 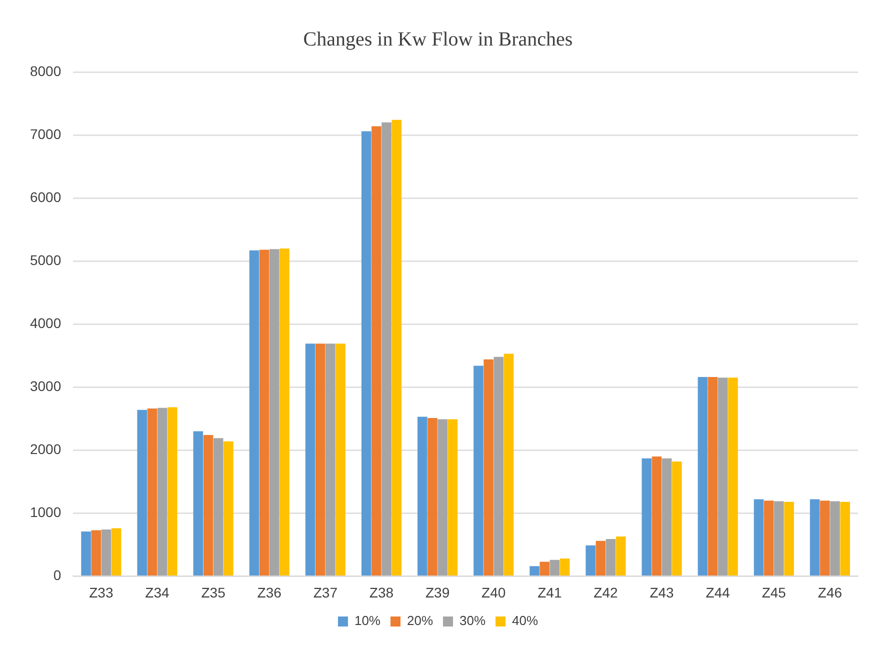 What do you see at coordinates (46, 386) in the screenshot?
I see `y-tick-label: 3000` at bounding box center [46, 386].